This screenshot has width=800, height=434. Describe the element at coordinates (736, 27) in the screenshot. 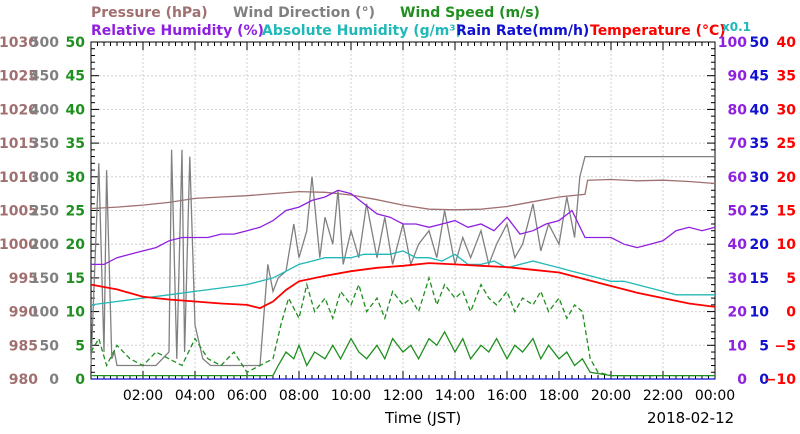

I see `scale-note: x0.1` at that location.